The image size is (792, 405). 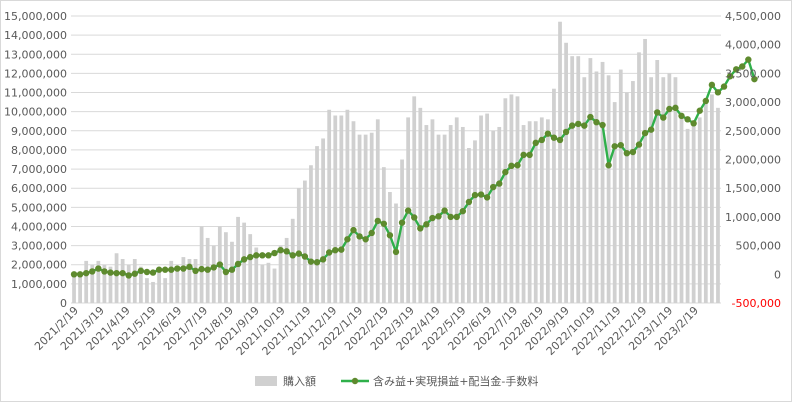 What do you see at coordinates (753, 131) in the screenshot?
I see `y-right-tick-label: 2,500,000` at bounding box center [753, 131].